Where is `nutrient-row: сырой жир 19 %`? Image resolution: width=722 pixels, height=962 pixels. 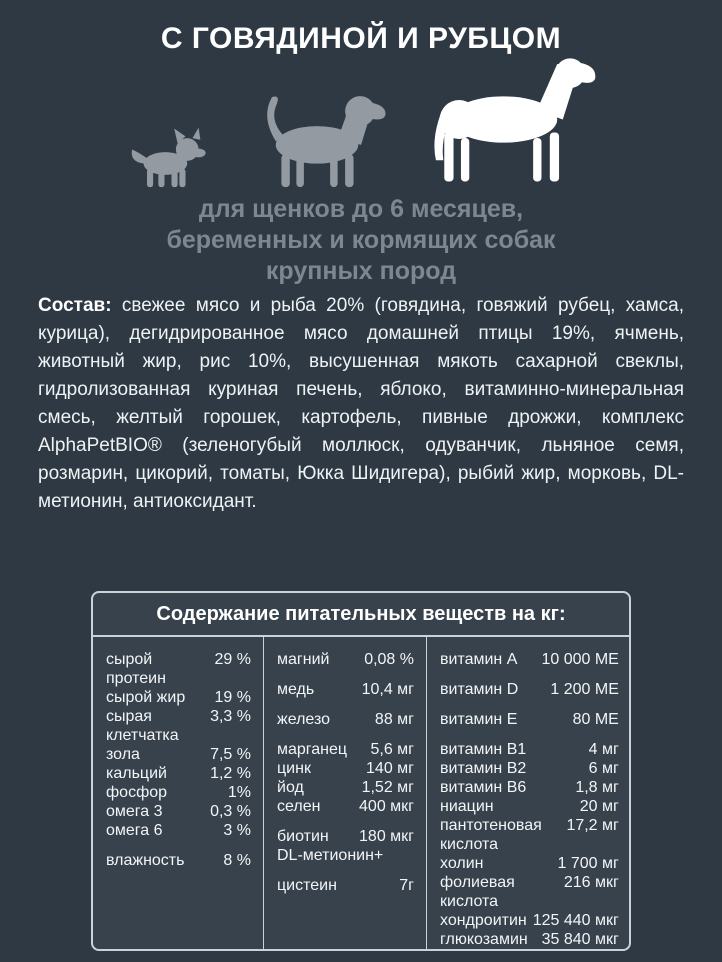 nutrient-row: сырой жир 19 % is located at coordinates (178, 697).